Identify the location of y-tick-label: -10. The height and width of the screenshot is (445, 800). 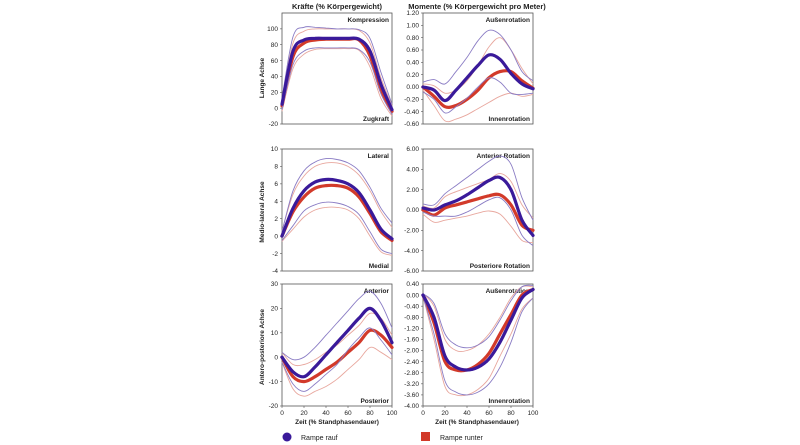
(274, 382).